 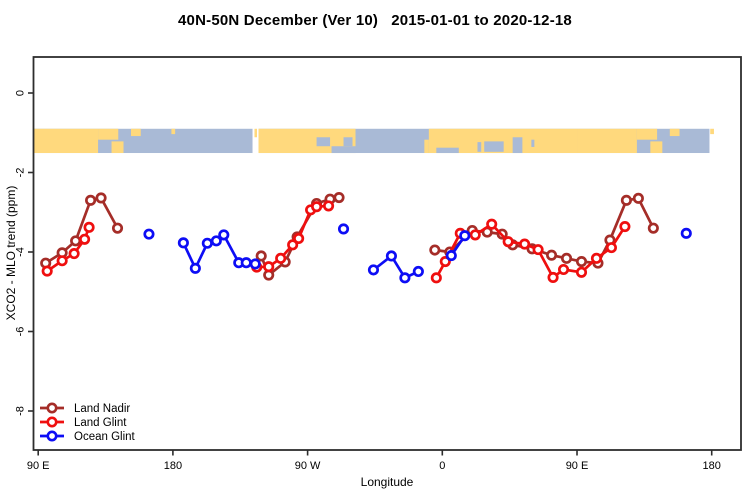 What do you see at coordinates (21, 93) in the screenshot?
I see `y-axis-tick-label: 0` at bounding box center [21, 93].